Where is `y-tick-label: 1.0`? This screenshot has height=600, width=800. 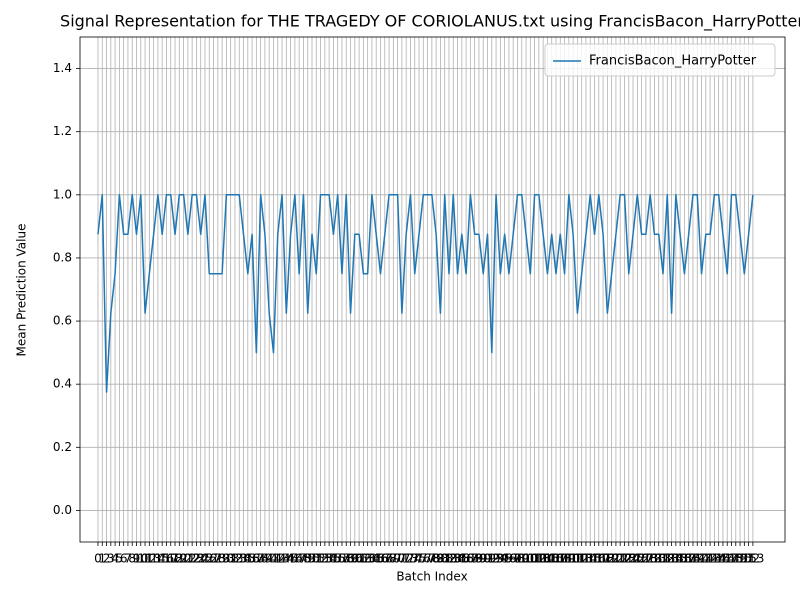
y-tick-label: 1.0 is located at coordinates (62, 194).